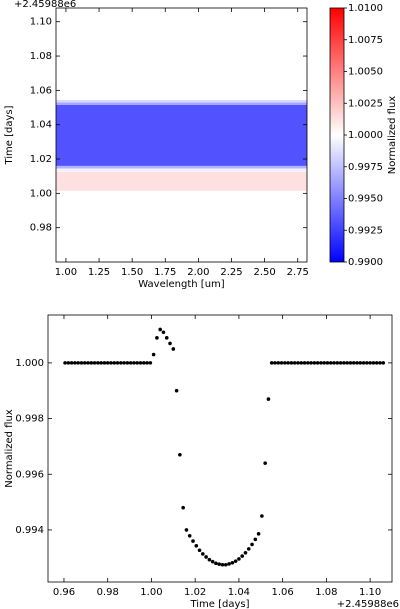 The image size is (400, 609). What do you see at coordinates (365, 199) in the screenshot?
I see `colorbar-tick-label: 0.9950` at bounding box center [365, 199].